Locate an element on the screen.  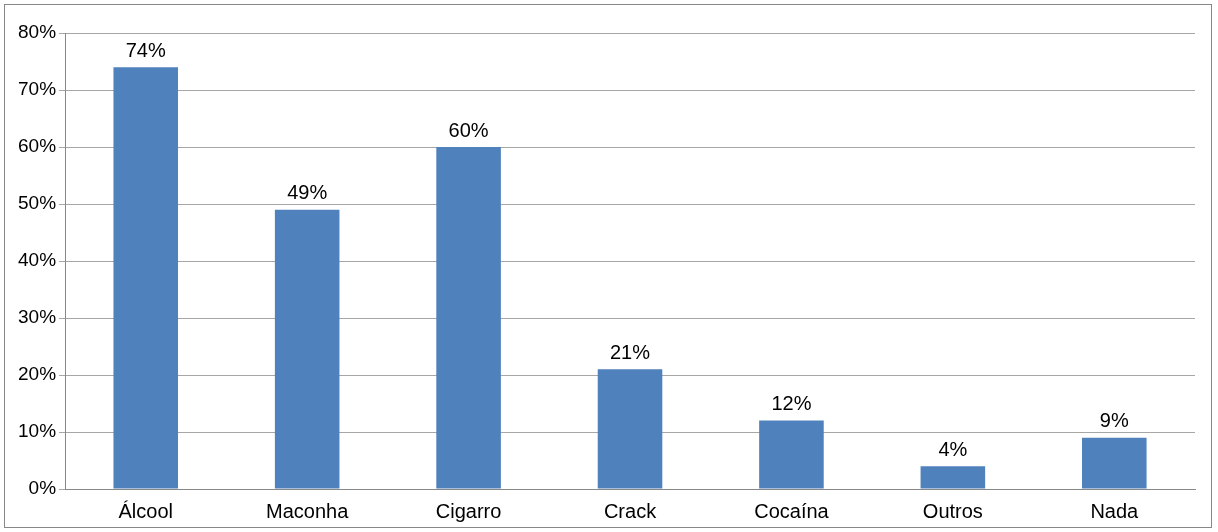
data-label: 12% is located at coordinates (791, 403).